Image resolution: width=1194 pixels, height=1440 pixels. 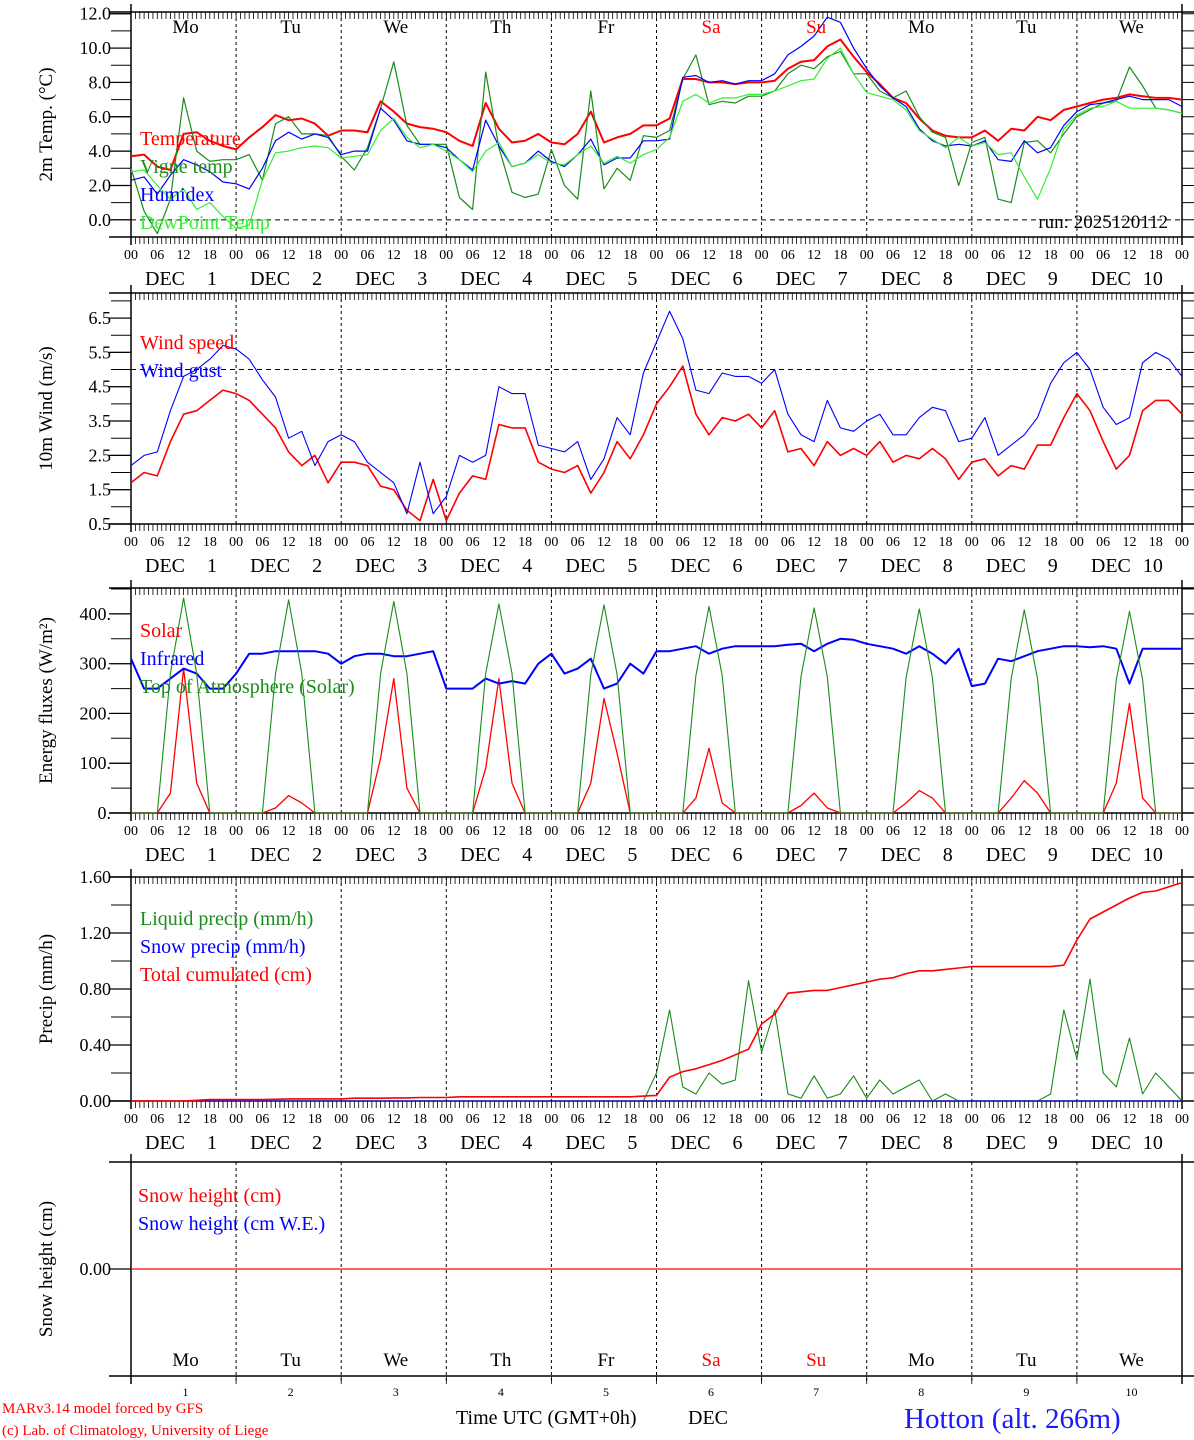 I want to click on hour-ticks, so click(x=656, y=992).